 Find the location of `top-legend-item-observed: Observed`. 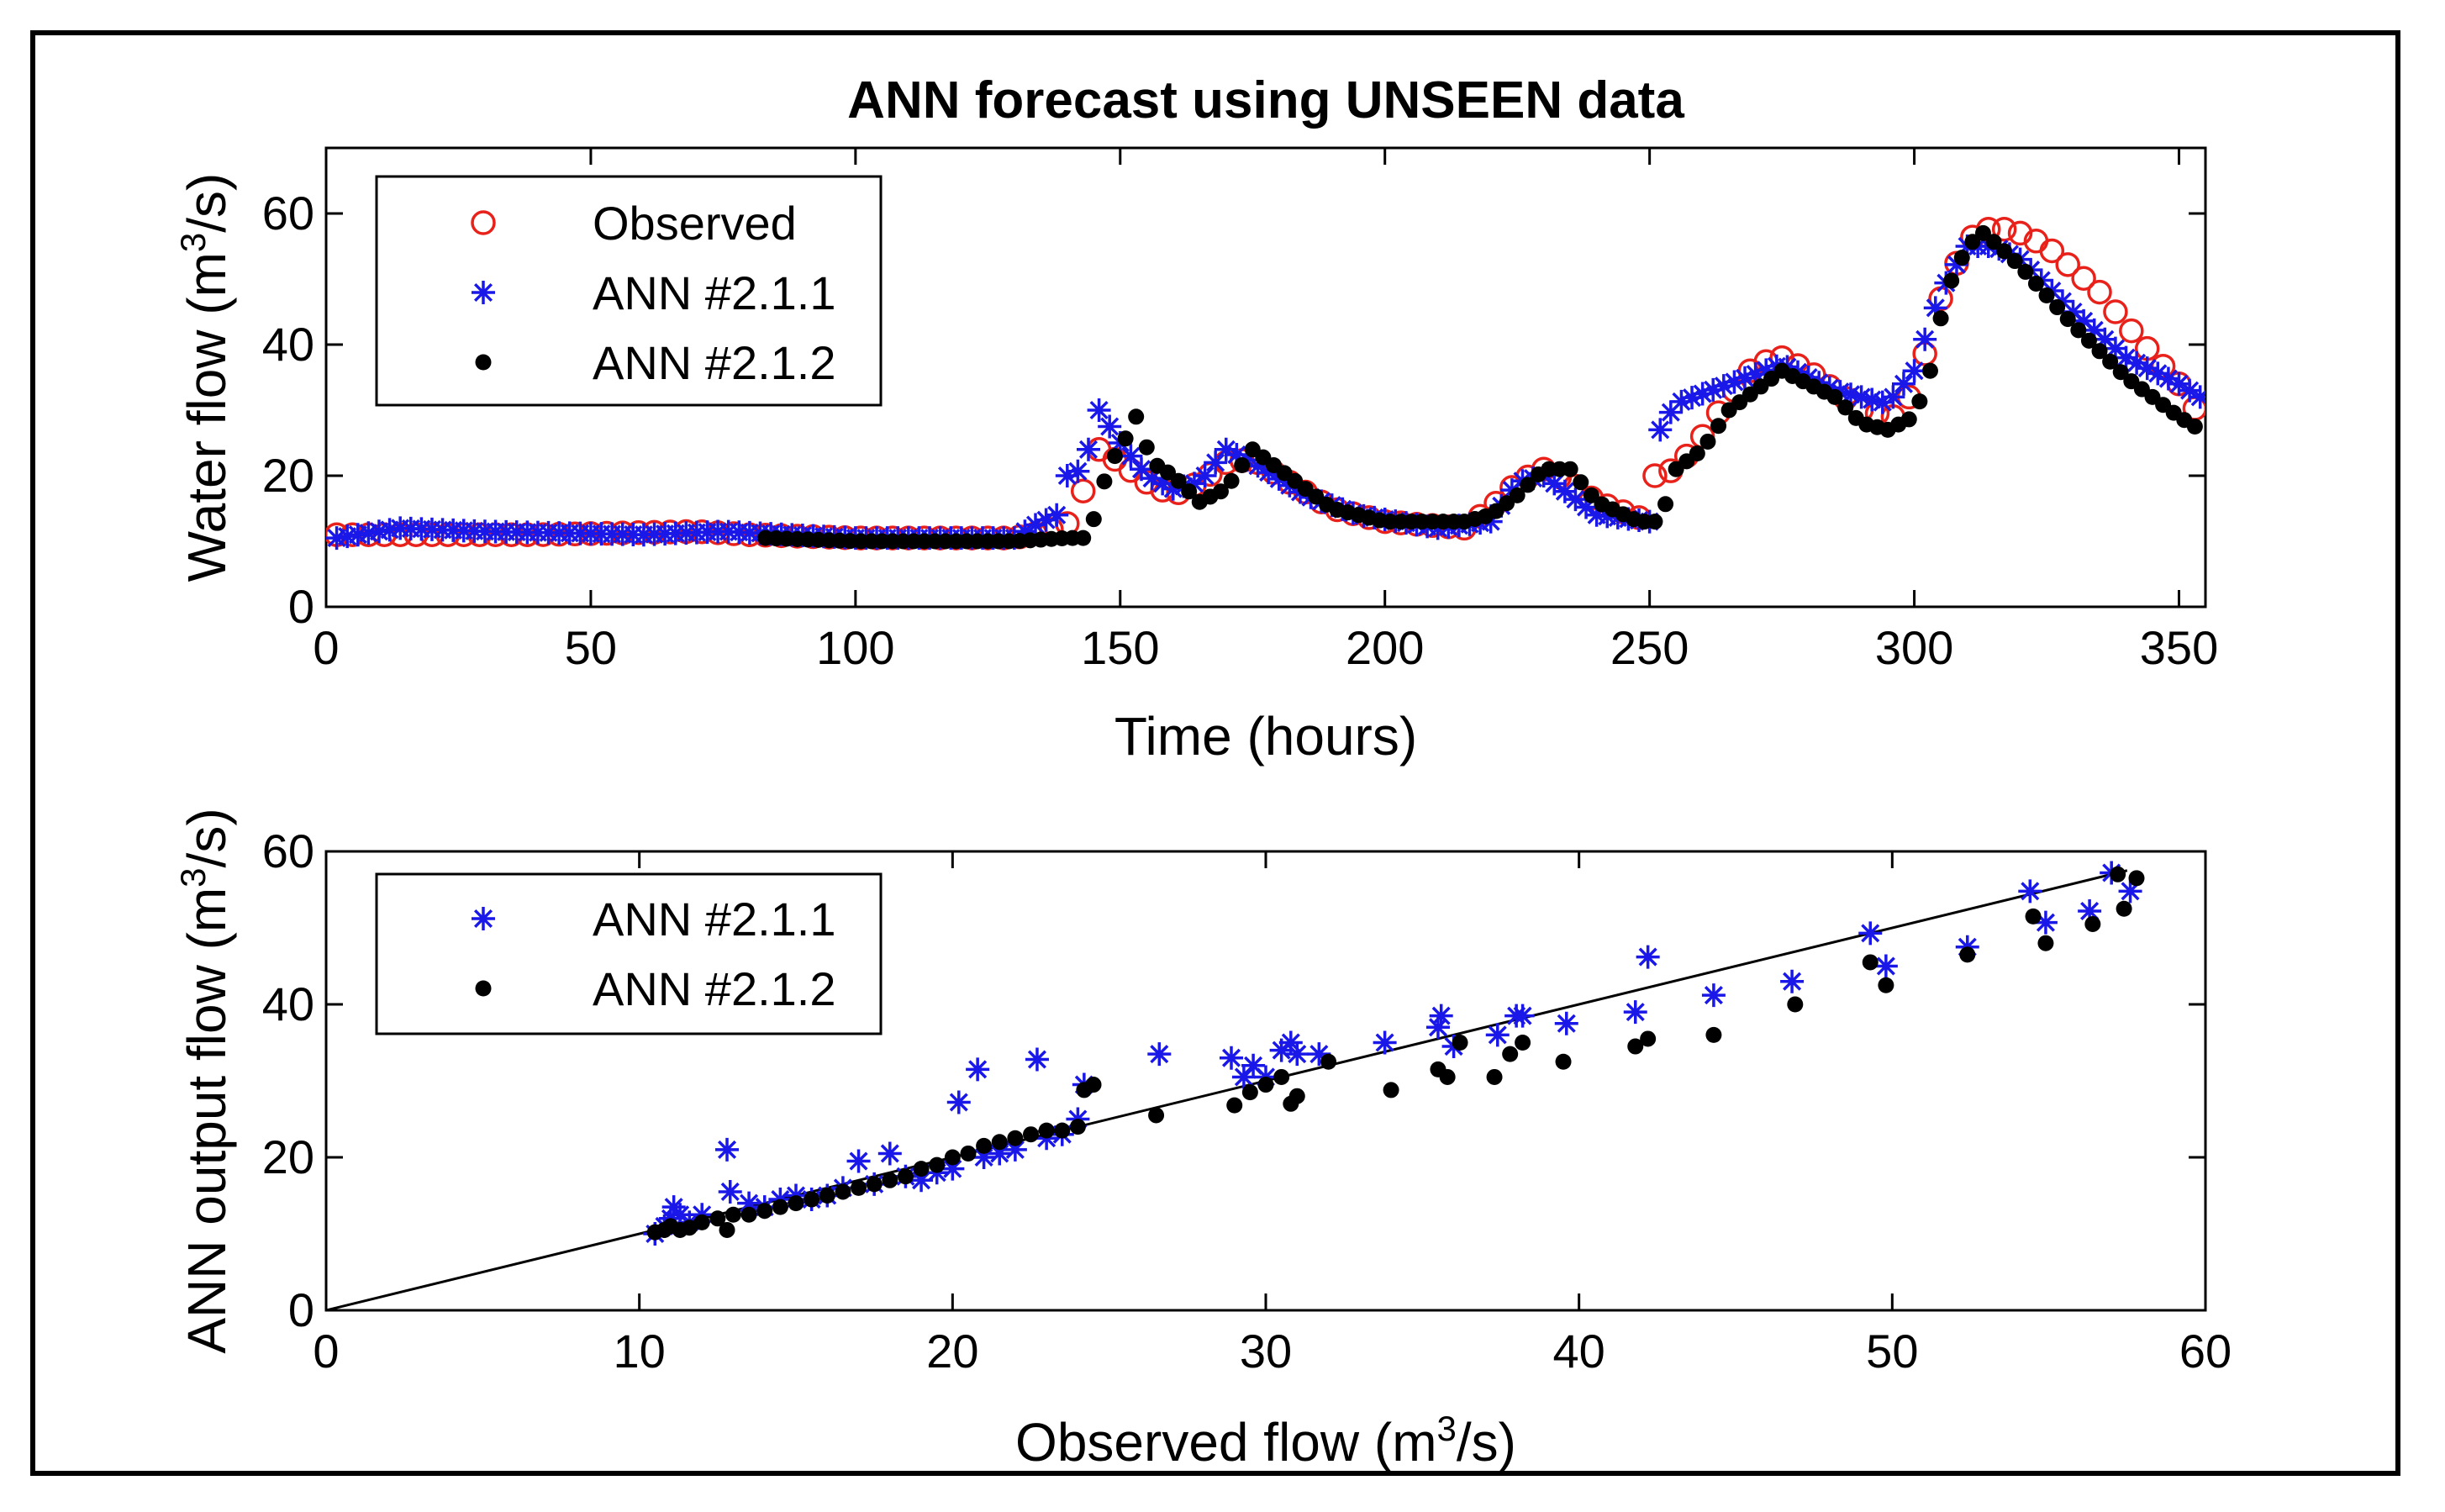

top-legend-item-observed: Observed is located at coordinates (634, 224).